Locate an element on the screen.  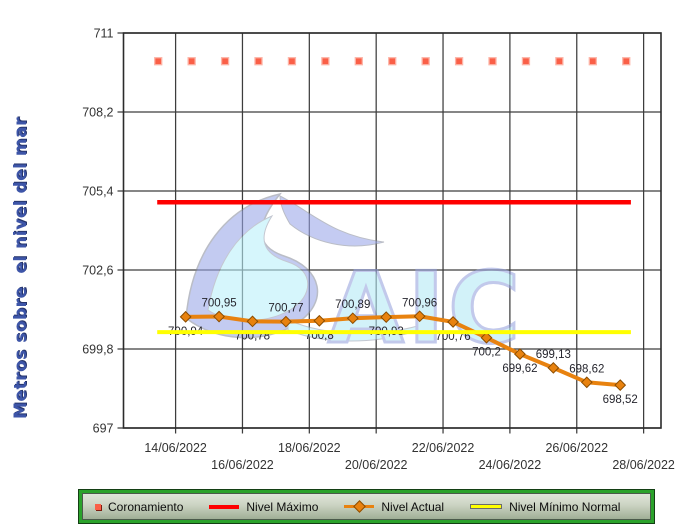
legend-label-nivel-maximo: Nivel Máximo is located at coordinates (282, 506).